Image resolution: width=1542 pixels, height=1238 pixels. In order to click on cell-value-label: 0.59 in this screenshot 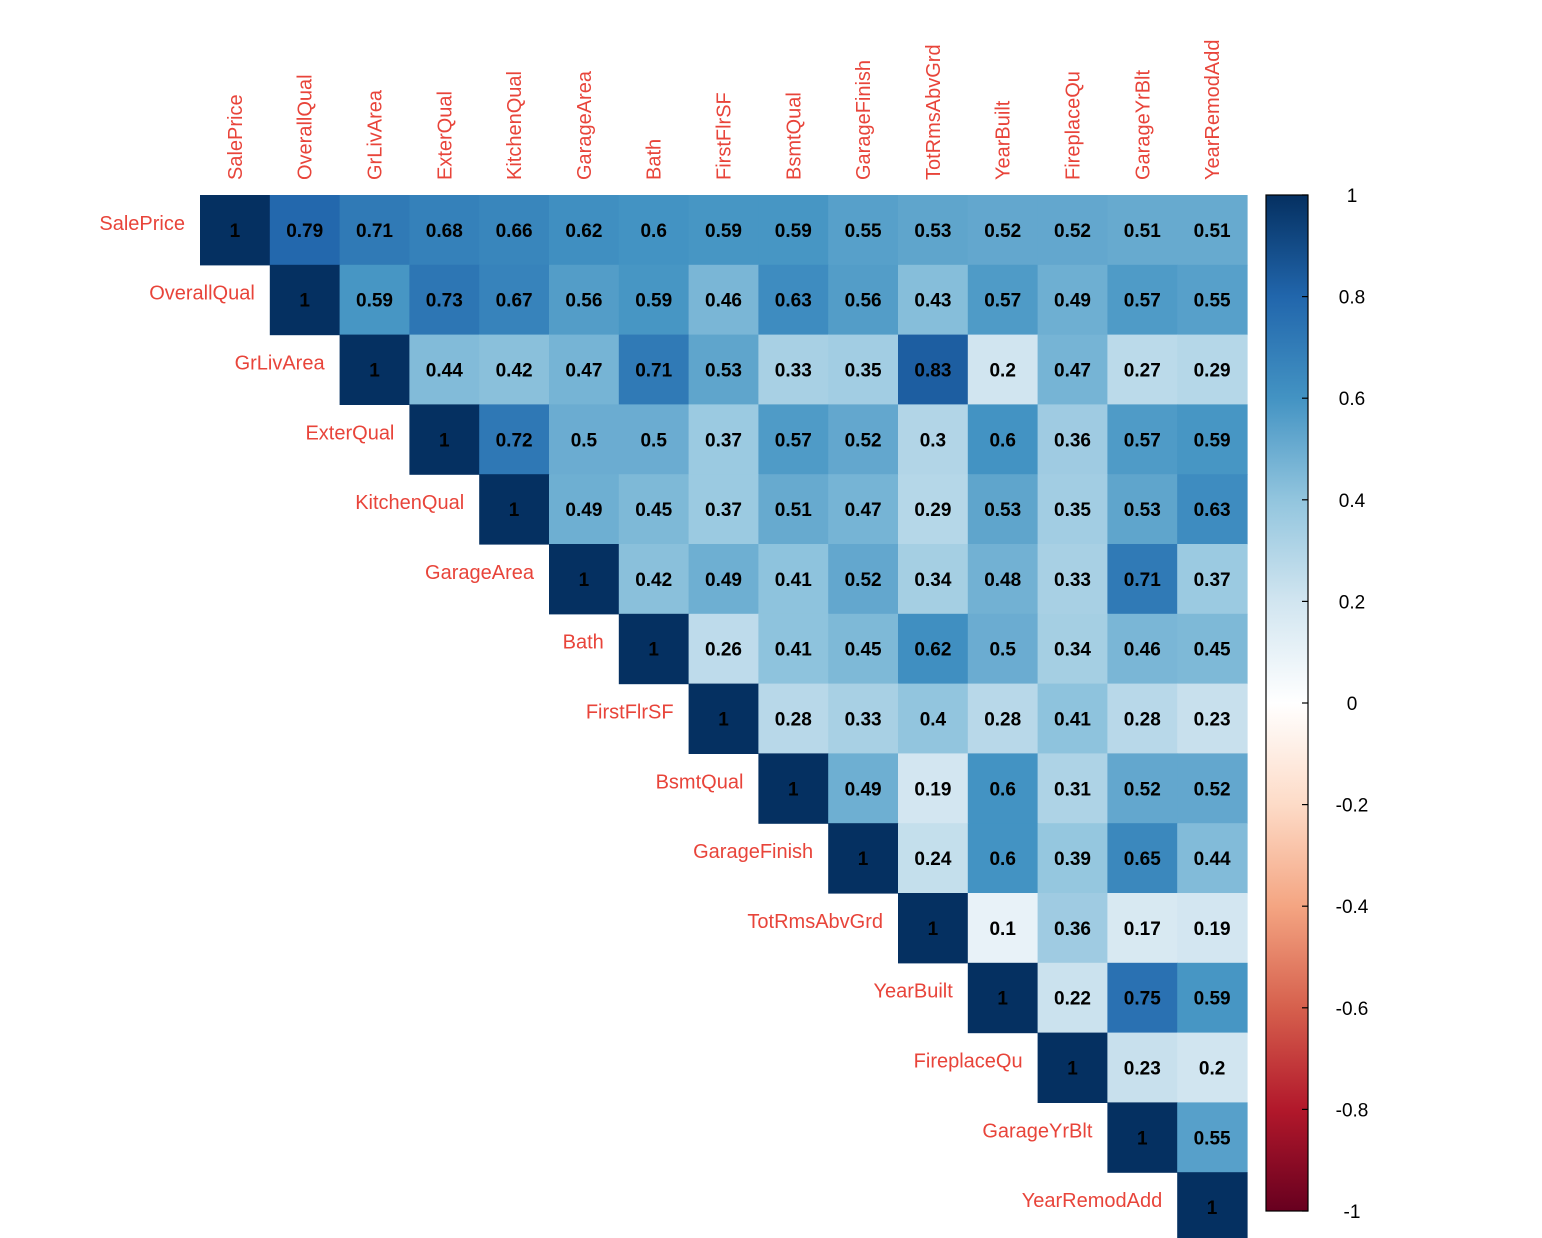, I will do `click(1212, 440)`.